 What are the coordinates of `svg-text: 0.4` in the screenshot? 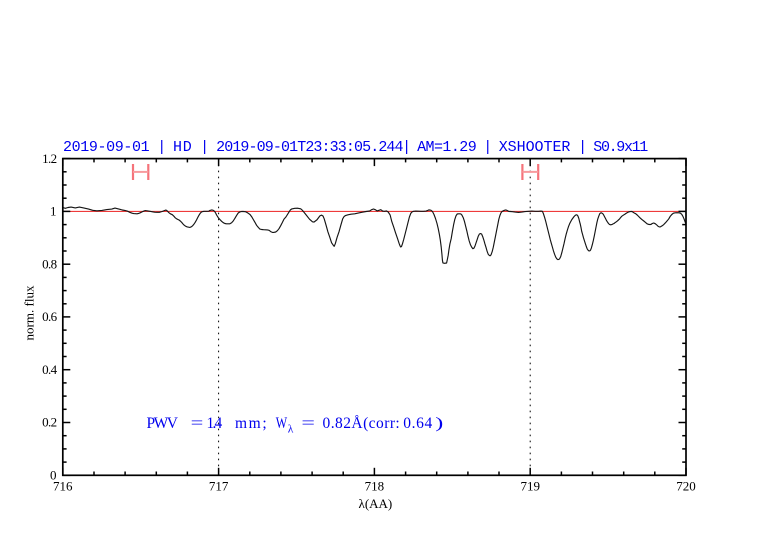 It's located at (50, 369).